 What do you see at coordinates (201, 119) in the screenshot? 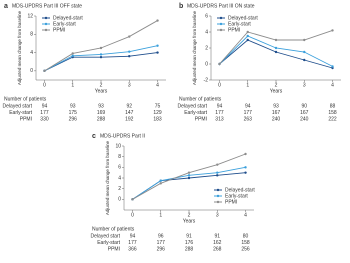
I see `table-row-label: PPMI` at bounding box center [201, 119].